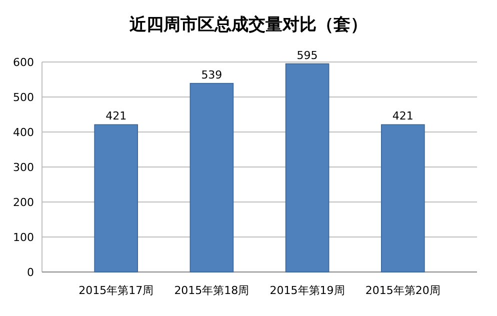 This screenshot has width=497, height=316. Describe the element at coordinates (23, 202) in the screenshot. I see `y-tick-label: 200` at that location.